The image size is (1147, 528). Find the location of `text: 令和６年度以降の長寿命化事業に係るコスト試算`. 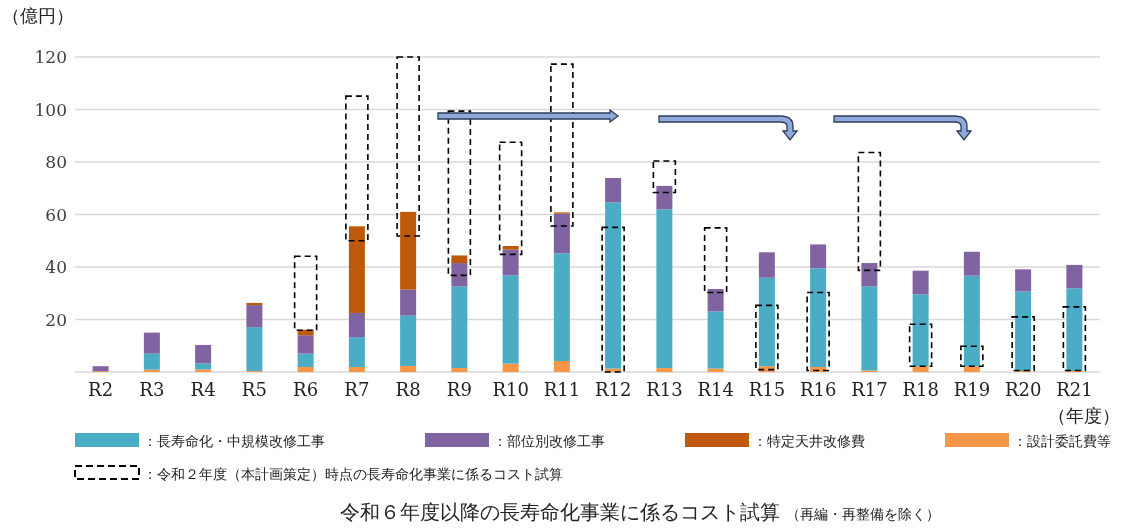

text: 令和６年度以降の長寿命化事業に係るコスト試算 is located at coordinates (560, 512).